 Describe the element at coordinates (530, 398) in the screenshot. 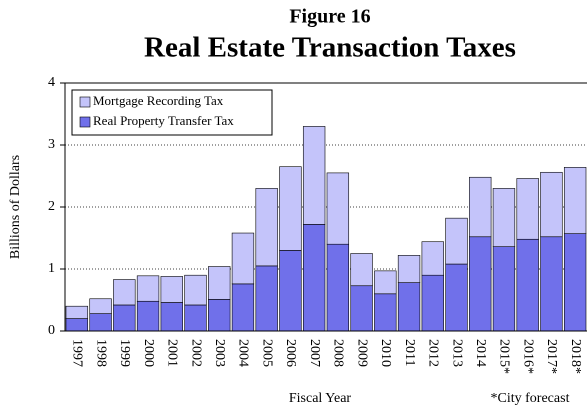

I see `annotation: *City forecast` at that location.